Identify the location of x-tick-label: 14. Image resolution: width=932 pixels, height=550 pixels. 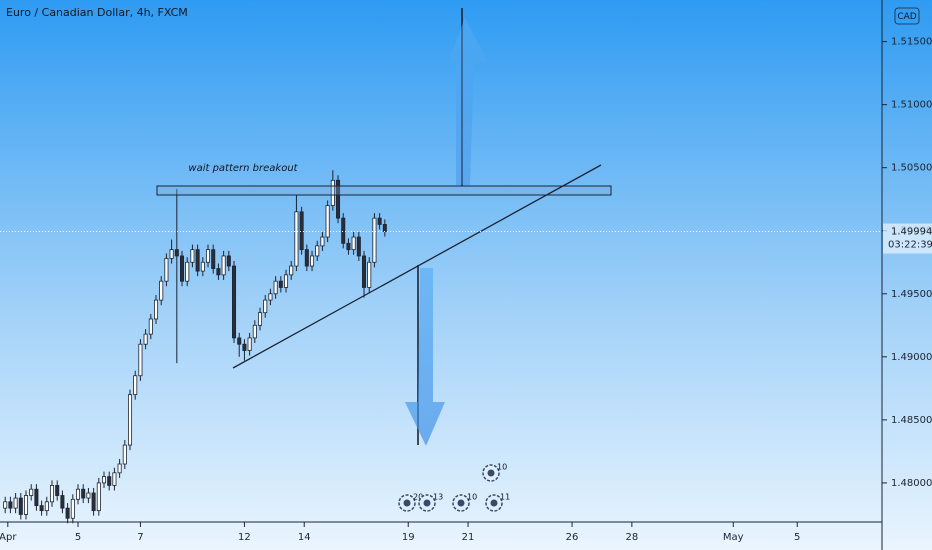
(304, 537).